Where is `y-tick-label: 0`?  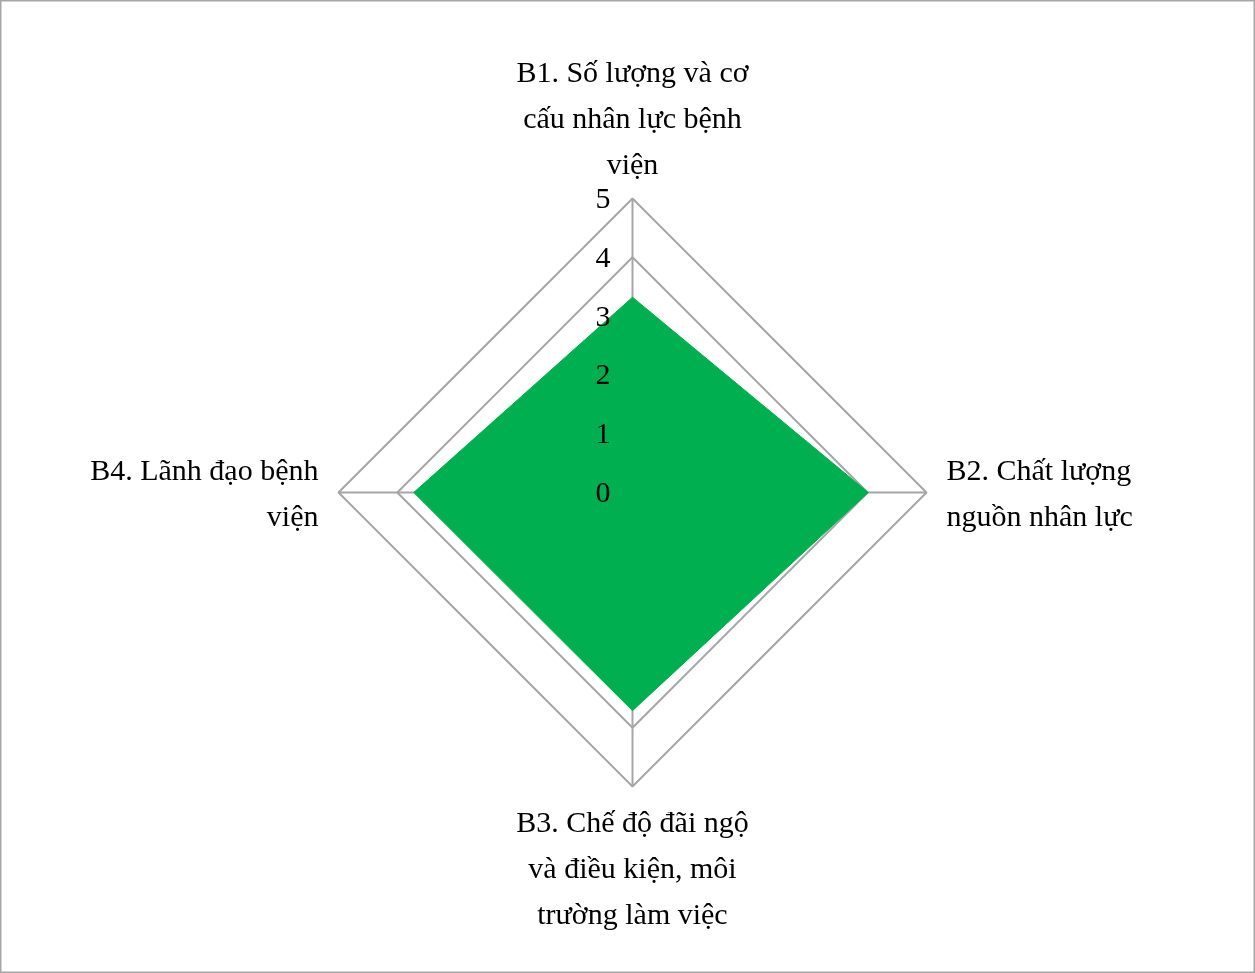
y-tick-label: 0 is located at coordinates (603, 491).